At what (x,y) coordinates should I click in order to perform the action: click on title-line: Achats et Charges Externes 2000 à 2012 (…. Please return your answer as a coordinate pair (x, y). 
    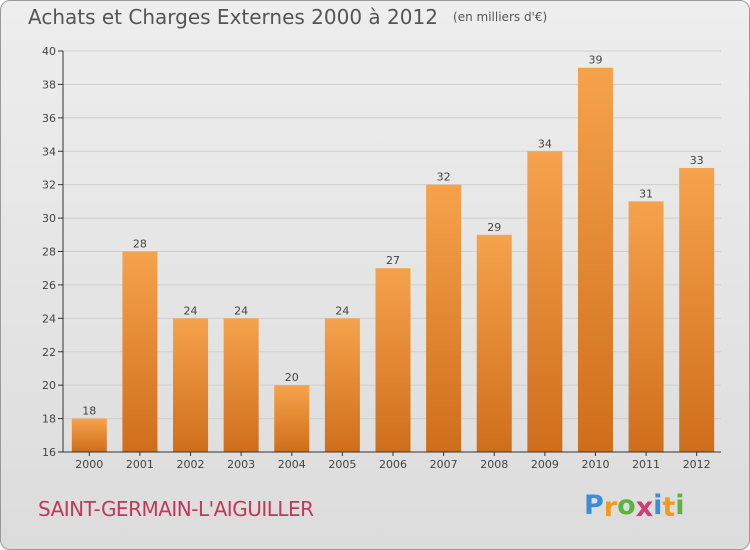
    Looking at the image, I should click on (287, 17).